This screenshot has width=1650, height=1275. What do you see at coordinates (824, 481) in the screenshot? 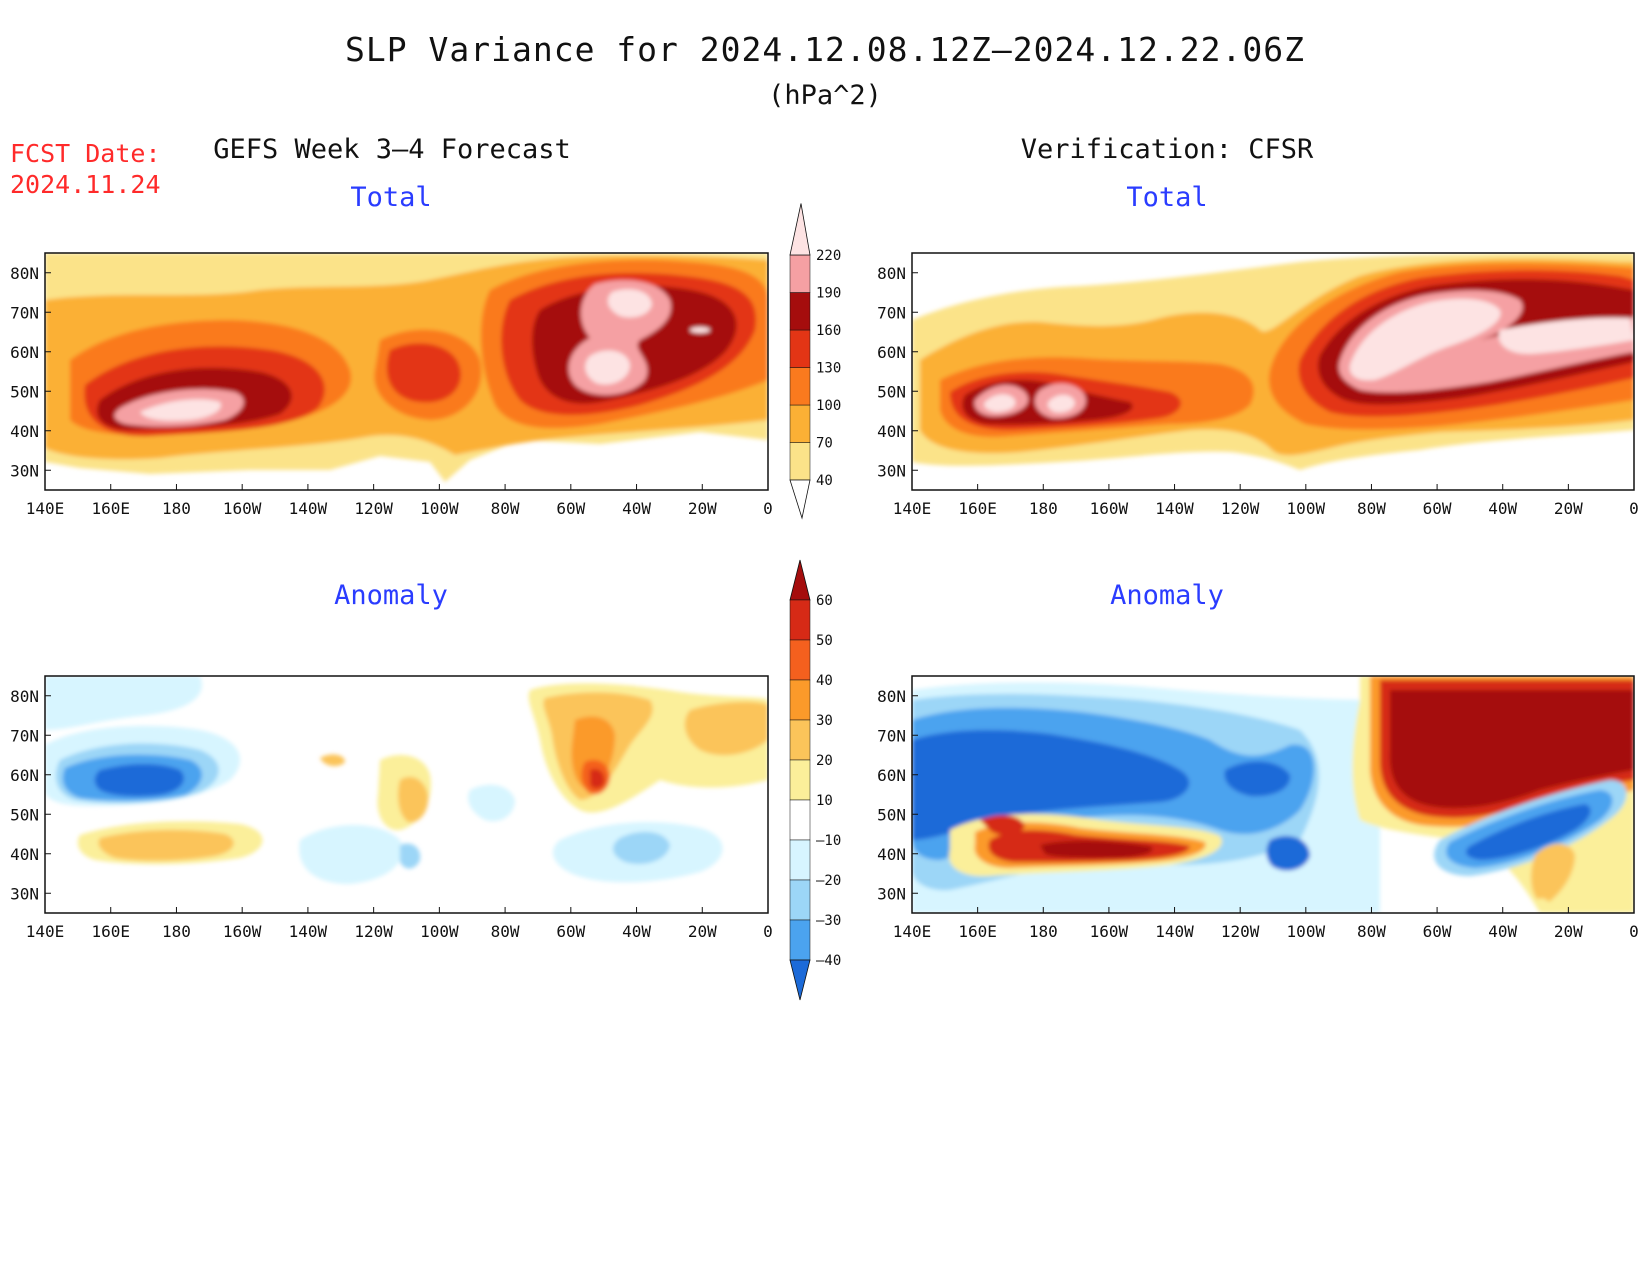
I see `colorbar-total-label: 40` at bounding box center [824, 481].